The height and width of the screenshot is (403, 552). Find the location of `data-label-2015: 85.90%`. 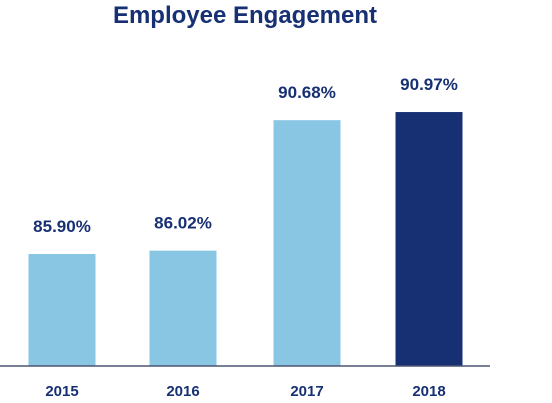

data-label-2015: 85.90% is located at coordinates (62, 226).